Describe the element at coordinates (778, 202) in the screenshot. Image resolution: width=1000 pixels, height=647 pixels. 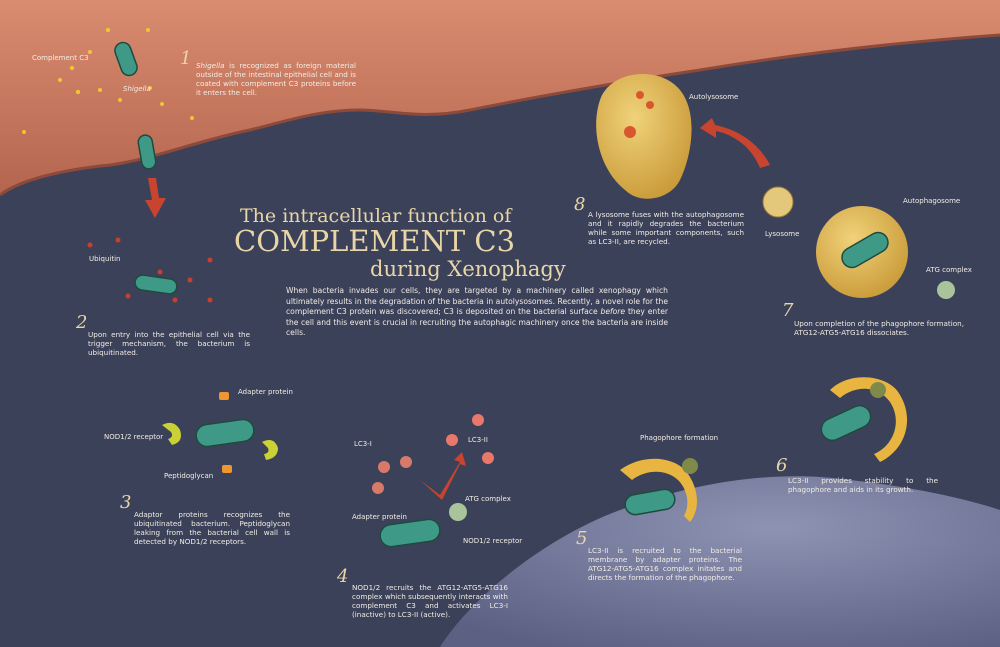
I see `lysosome` at that location.